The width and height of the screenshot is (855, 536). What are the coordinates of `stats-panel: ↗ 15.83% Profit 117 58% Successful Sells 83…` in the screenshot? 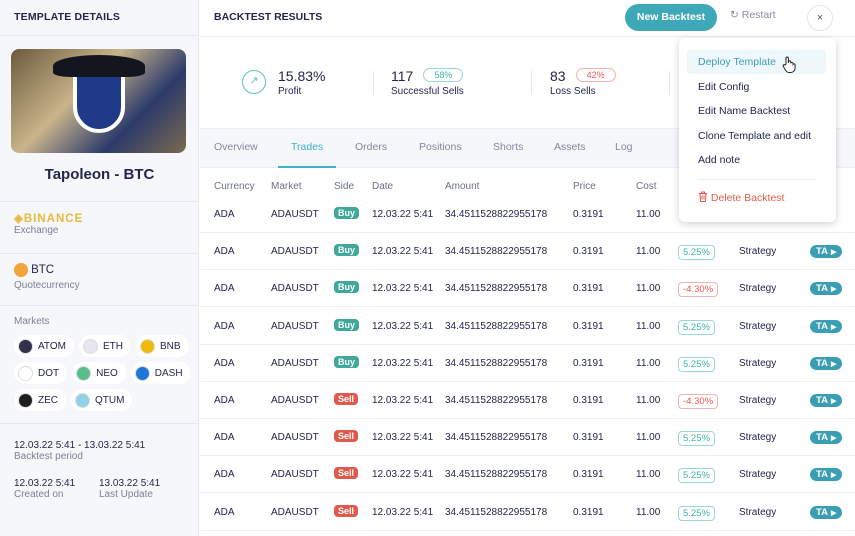 It's located at (527, 83).